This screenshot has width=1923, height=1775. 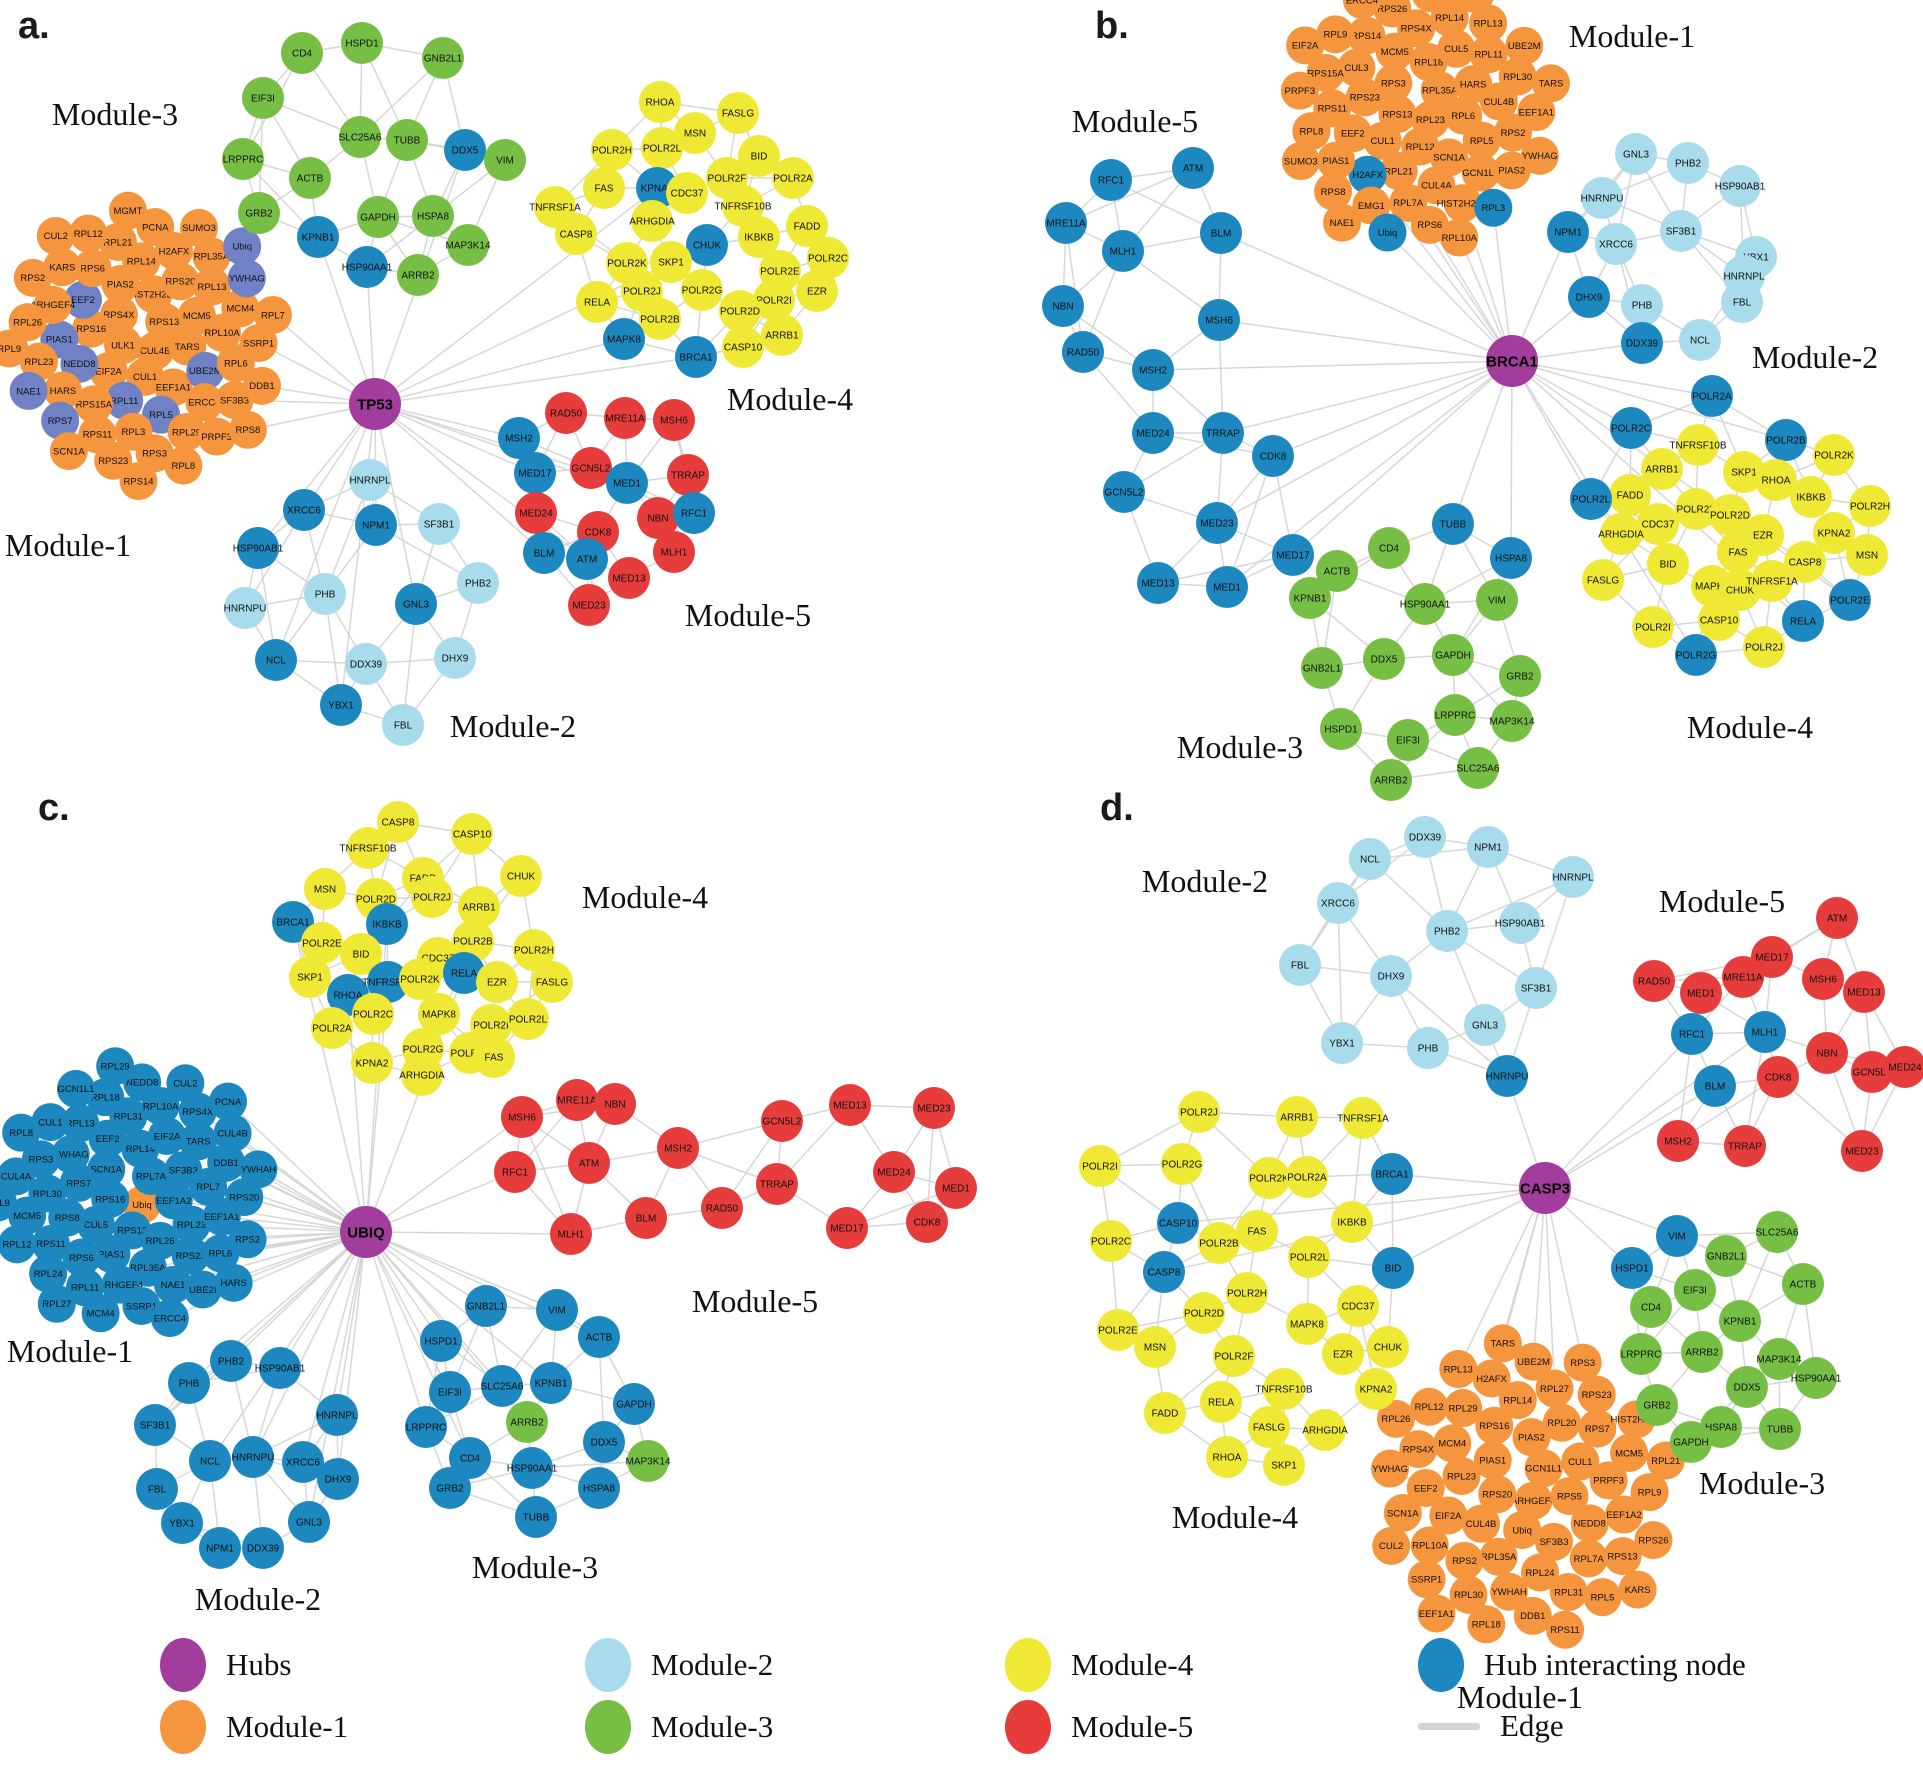 What do you see at coordinates (956, 1188) in the screenshot?
I see `node-MED1: MED1` at bounding box center [956, 1188].